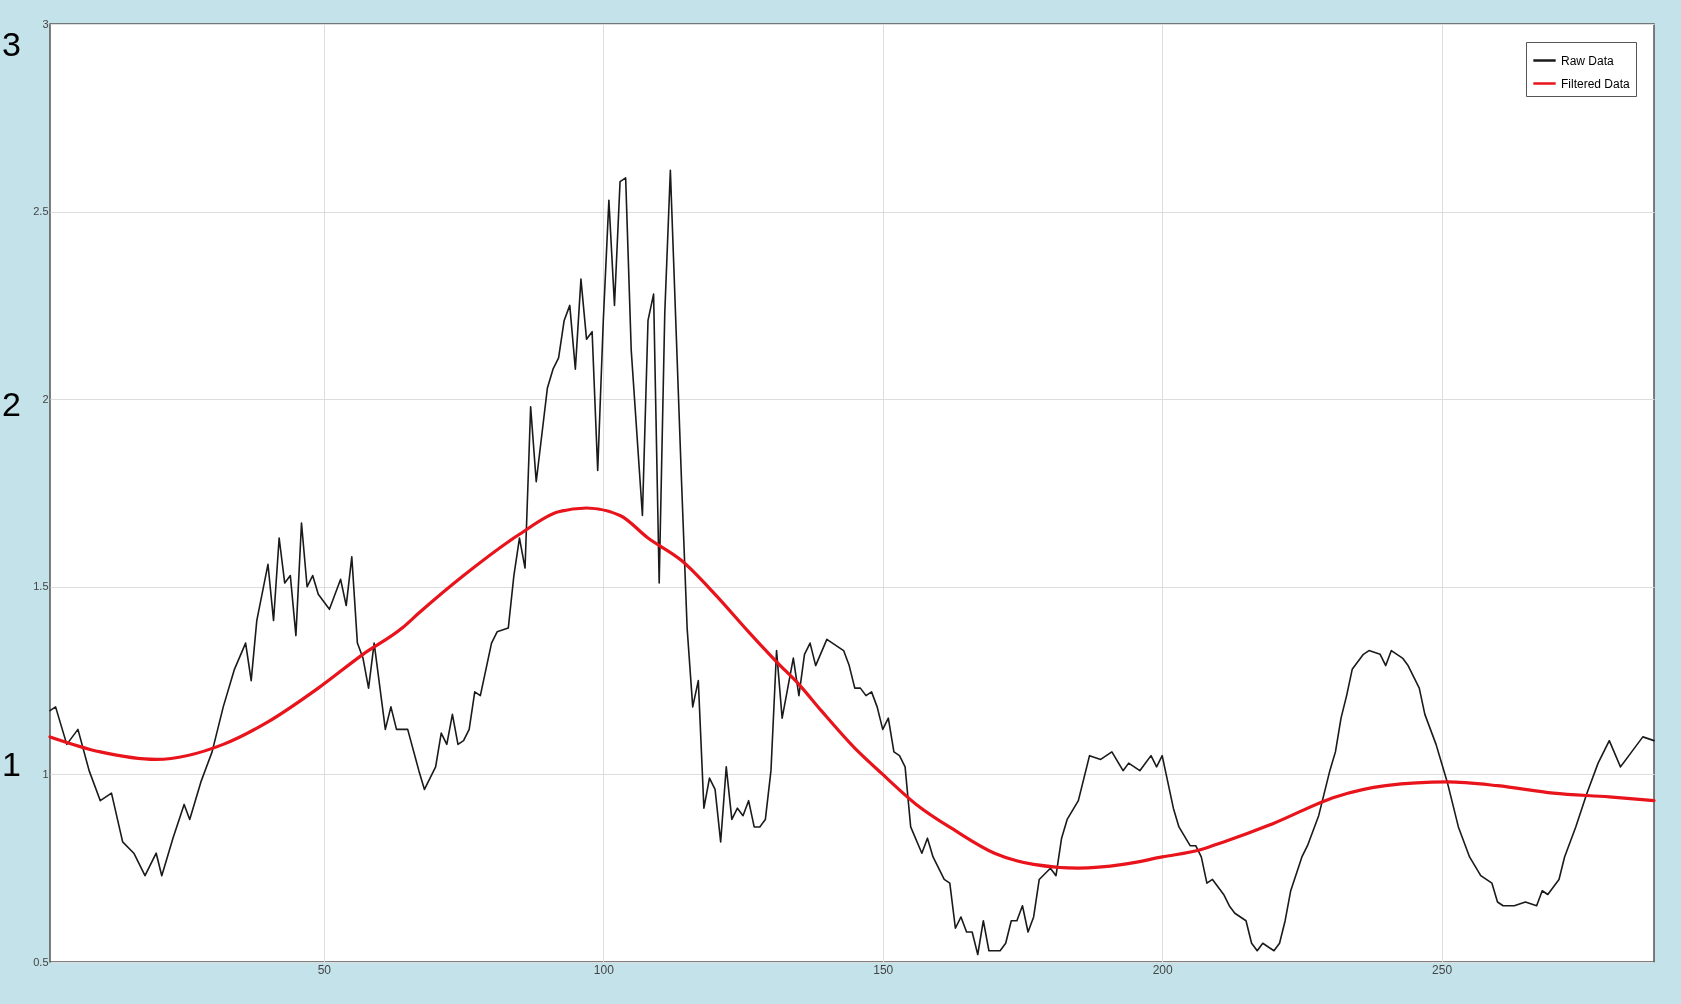 This screenshot has width=1681, height=1004. Describe the element at coordinates (45, 398) in the screenshot. I see `y-tick-label: 2` at that location.